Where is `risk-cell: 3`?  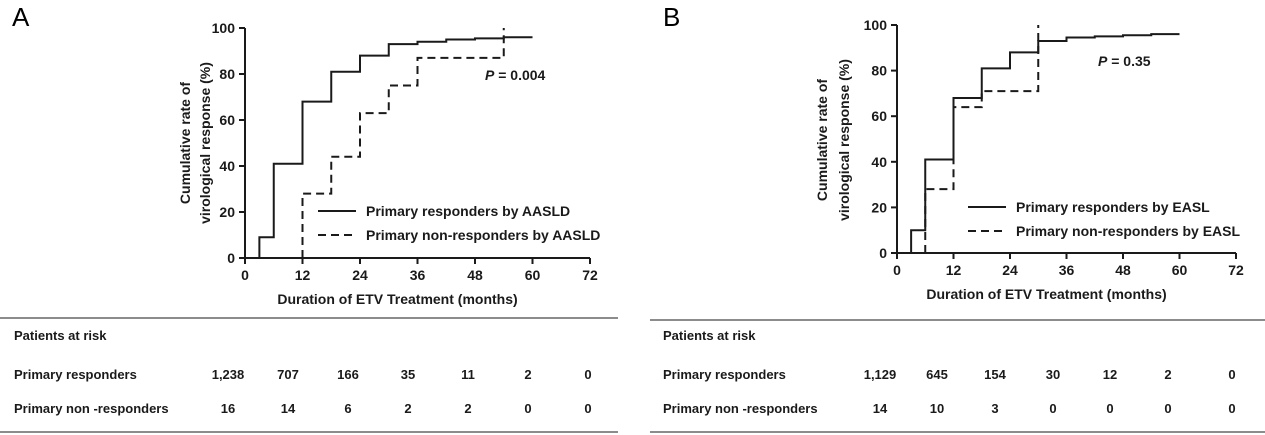
risk-cell: 3 is located at coordinates (994, 408).